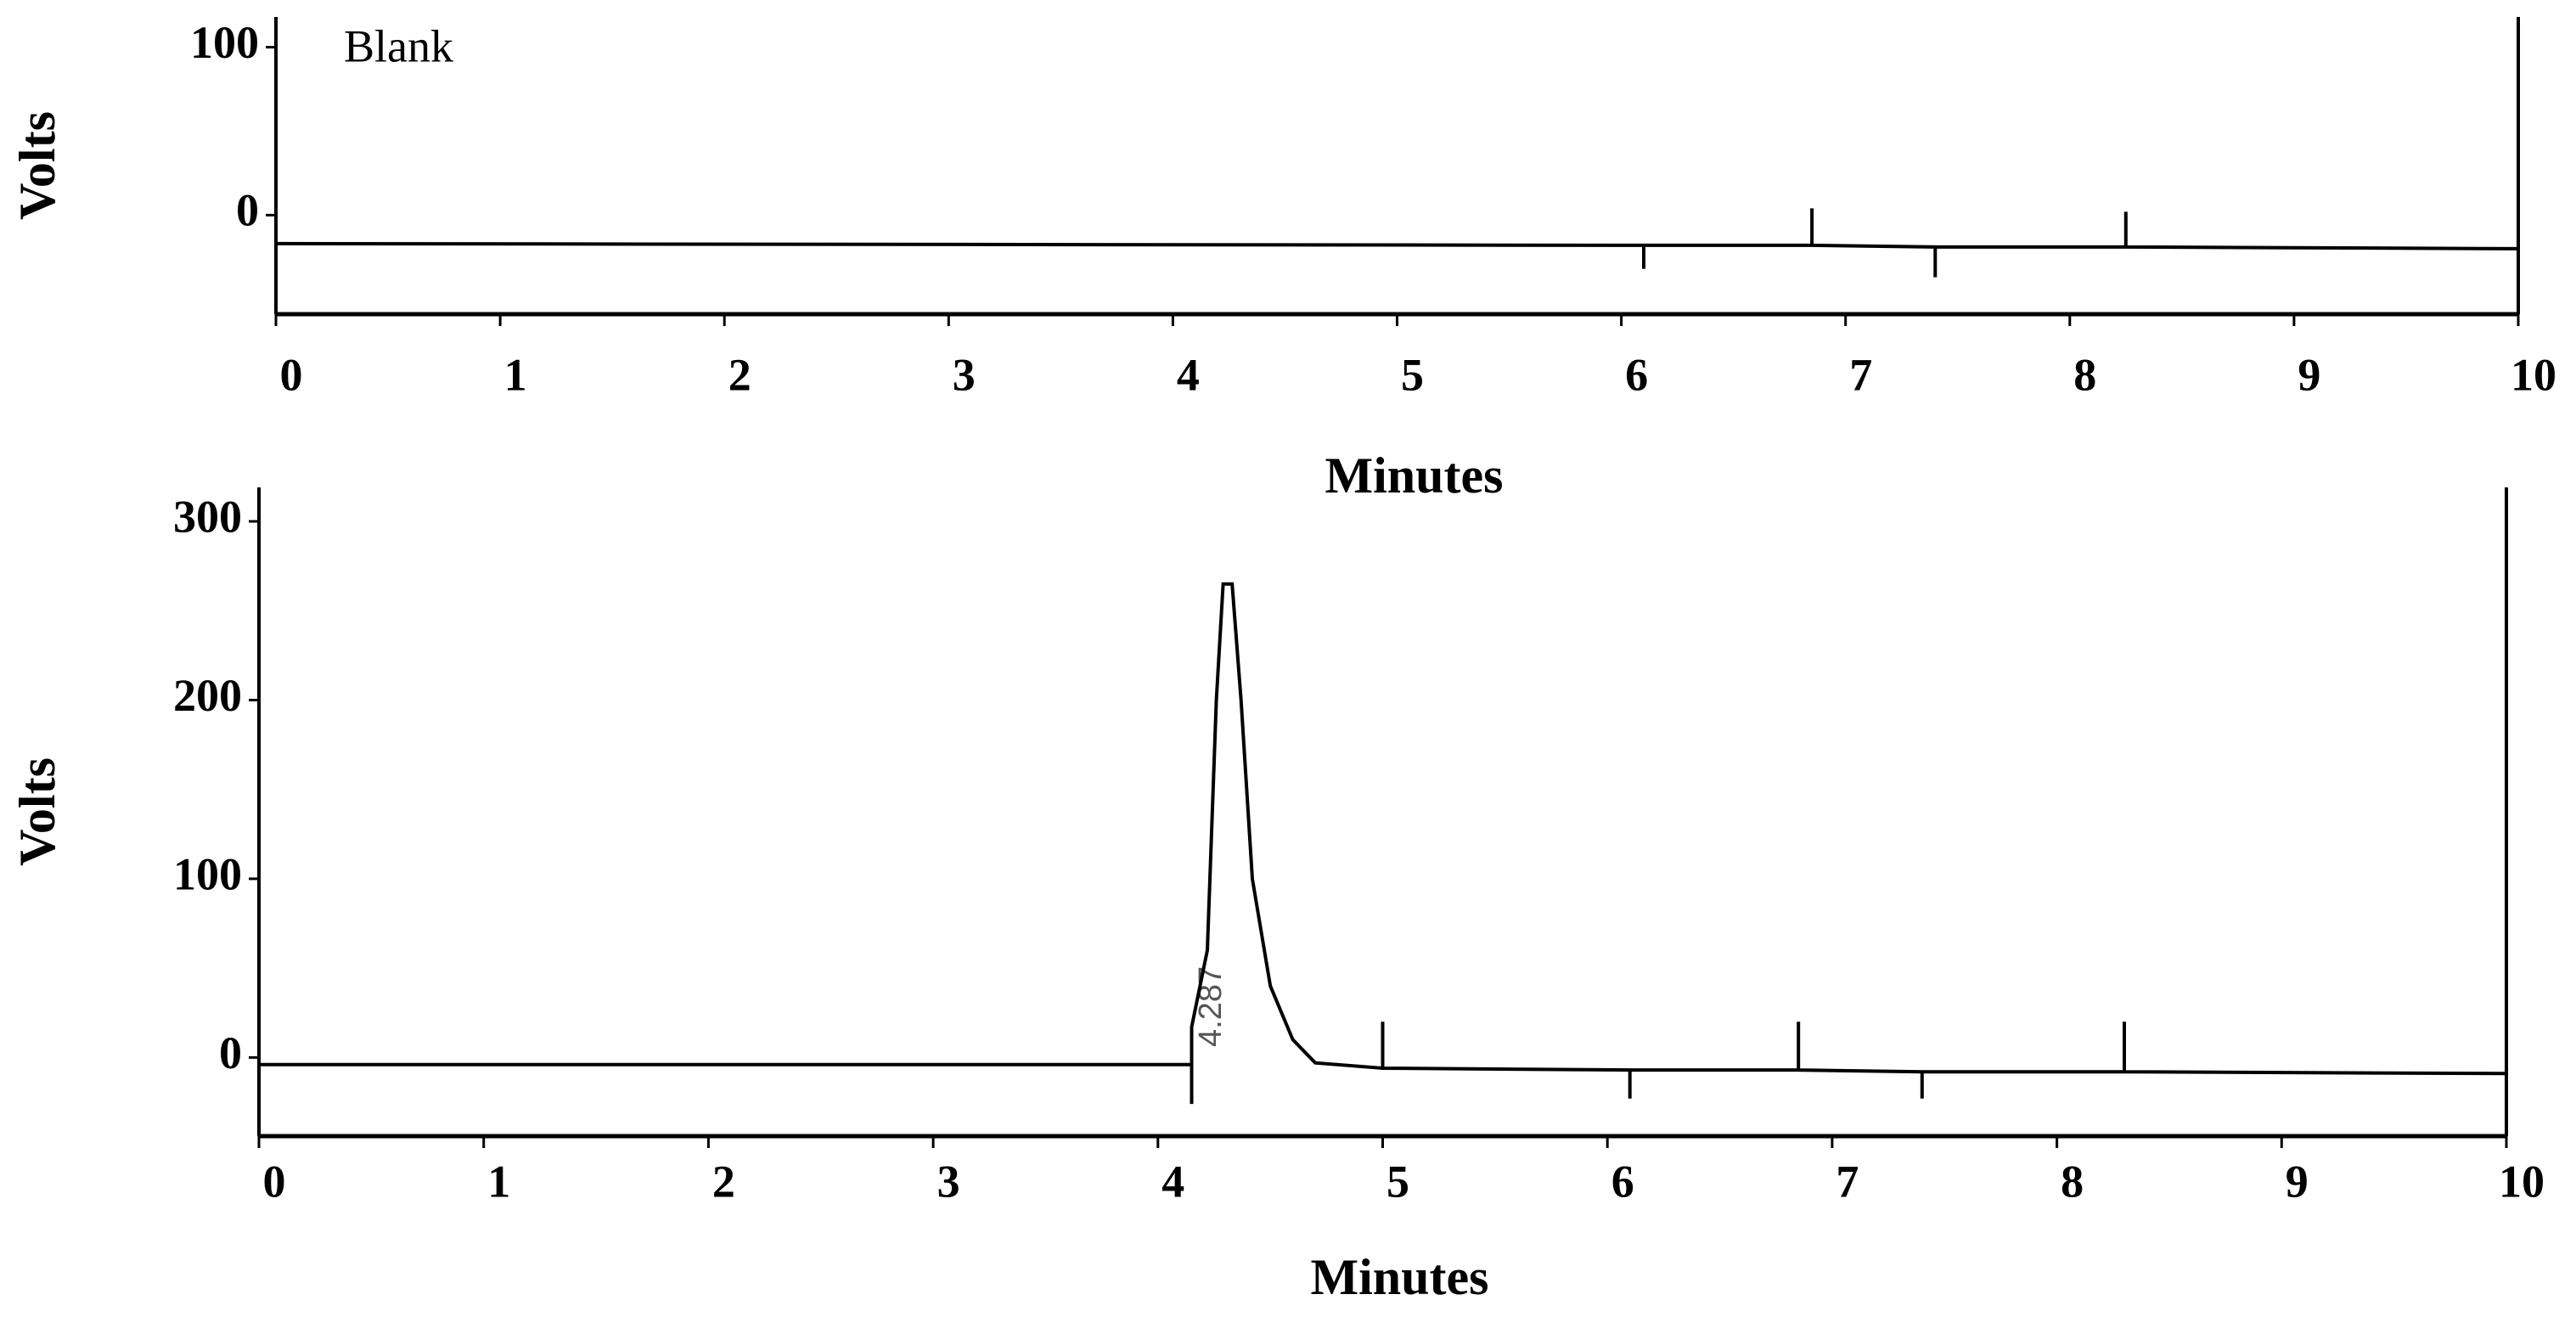  I want to click on signal-trace, so click(1397, 243).